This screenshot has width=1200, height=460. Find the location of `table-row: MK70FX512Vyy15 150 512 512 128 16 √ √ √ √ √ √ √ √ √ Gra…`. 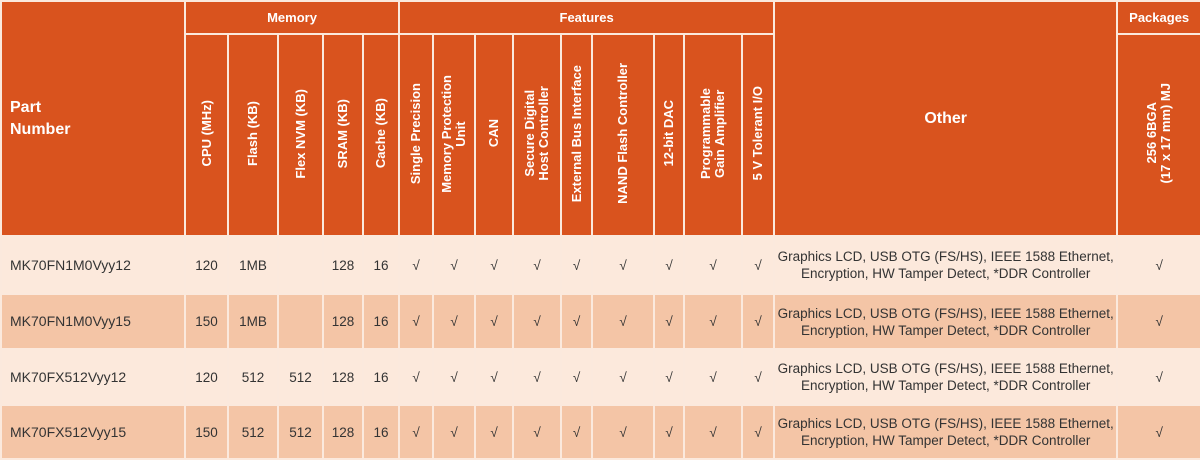

table-row: MK70FX512Vyy15 150 512 512 128 16 √ √ √ √ √ √ √ √ √ Gra… is located at coordinates (600, 432).